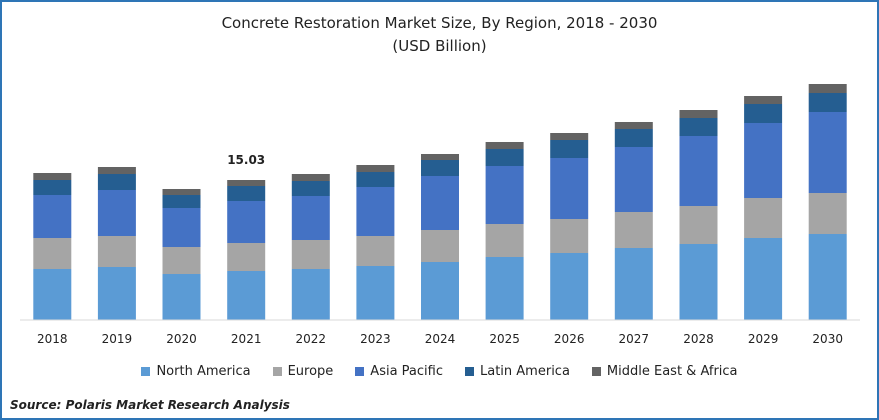 The image size is (879, 420). What do you see at coordinates (440, 291) in the screenshot?
I see `bar-segment-north-america-2024` at bounding box center [440, 291].